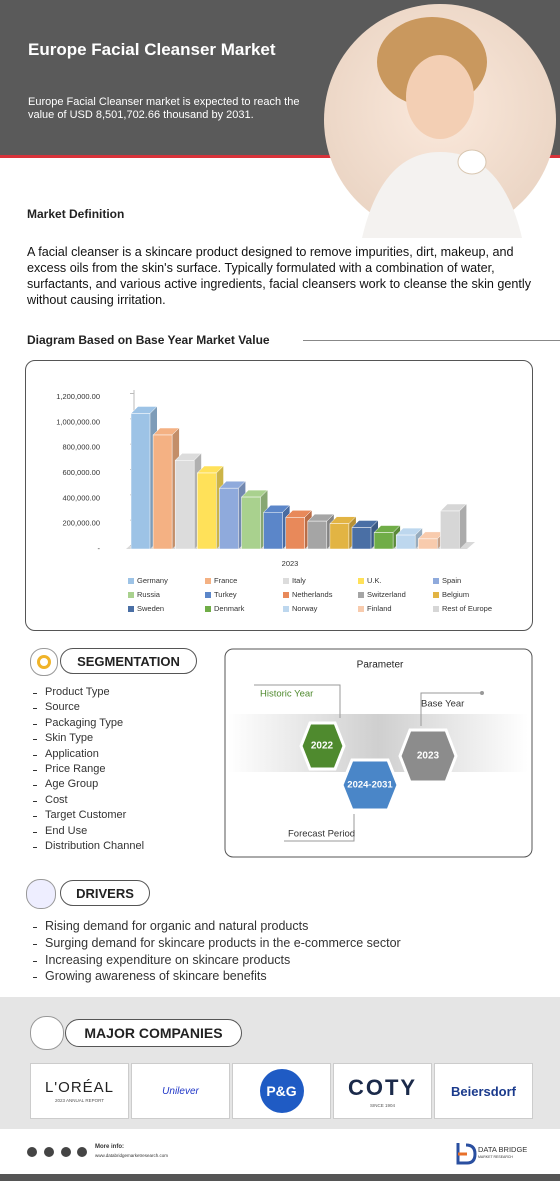 The width and height of the screenshot is (560, 1181). What do you see at coordinates (128, 661) in the screenshot?
I see `segmentation-title: SEGMENTATION` at bounding box center [128, 661].